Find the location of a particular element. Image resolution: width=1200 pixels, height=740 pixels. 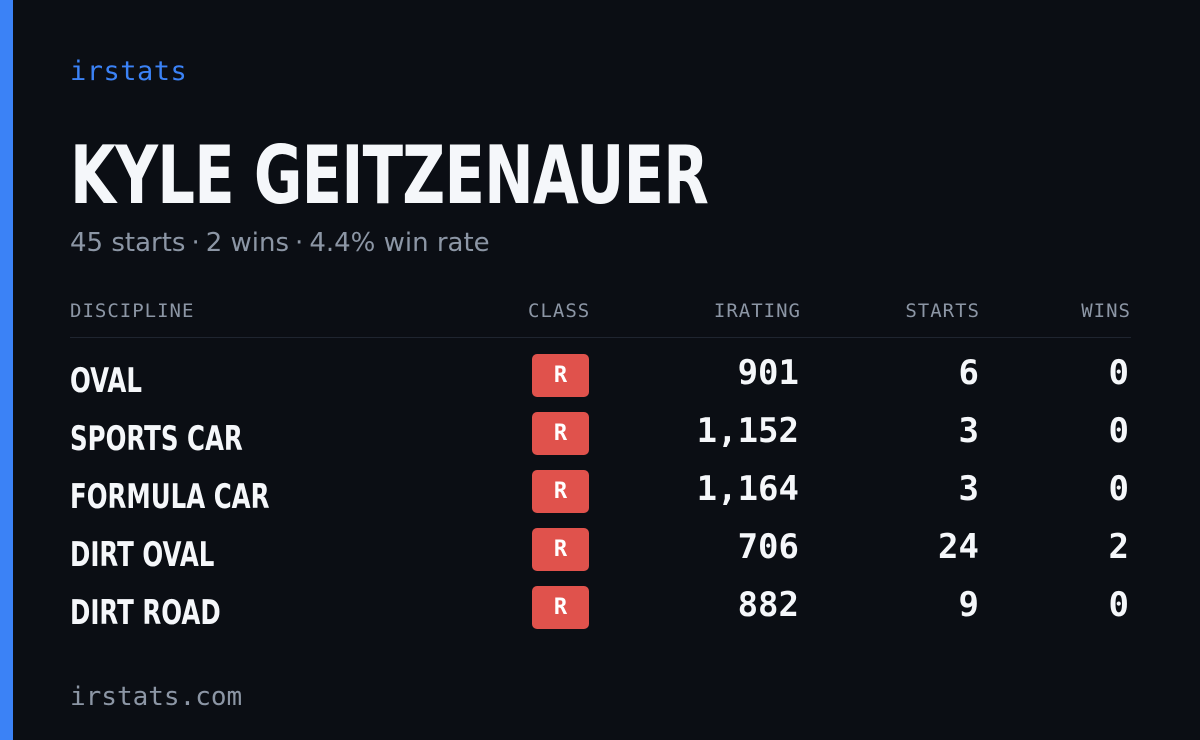

starts-value: 24 is located at coordinates (958, 547).